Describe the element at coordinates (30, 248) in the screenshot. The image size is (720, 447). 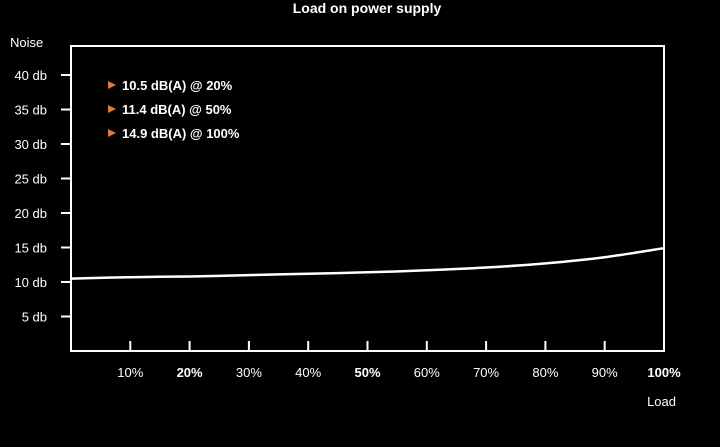
I see `y-tick-label: 15 db` at that location.